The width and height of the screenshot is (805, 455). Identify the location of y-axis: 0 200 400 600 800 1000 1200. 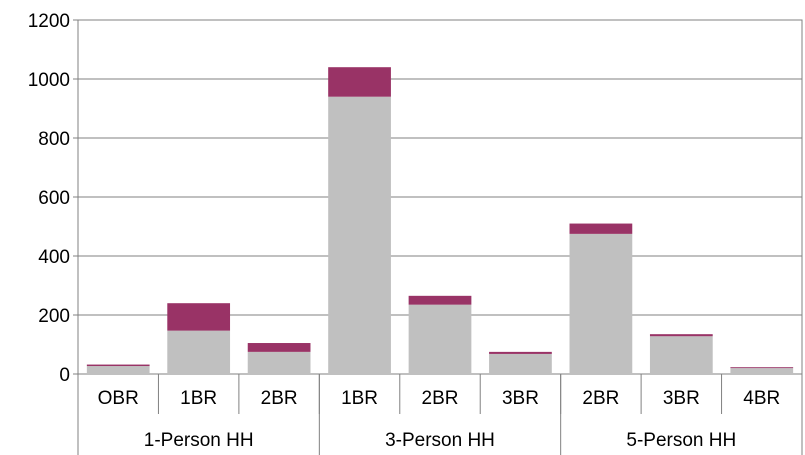
(53, 198).